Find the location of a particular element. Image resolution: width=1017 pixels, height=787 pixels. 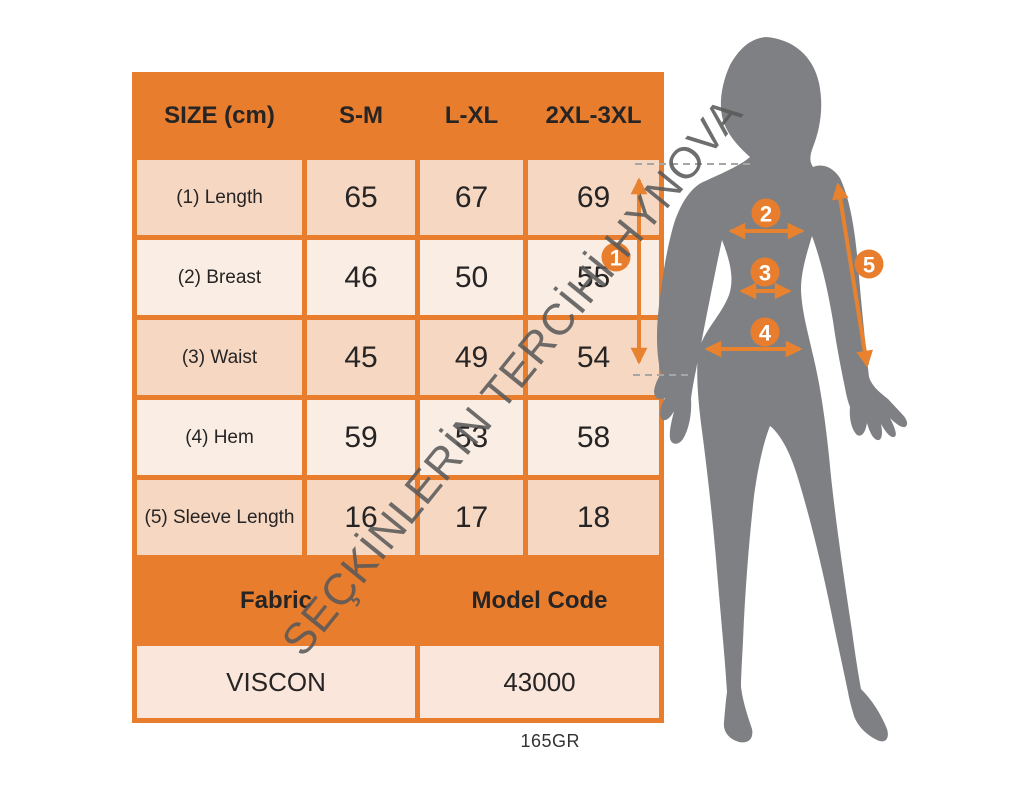

footer-value-row: VISCON 43000 is located at coordinates (398, 682).